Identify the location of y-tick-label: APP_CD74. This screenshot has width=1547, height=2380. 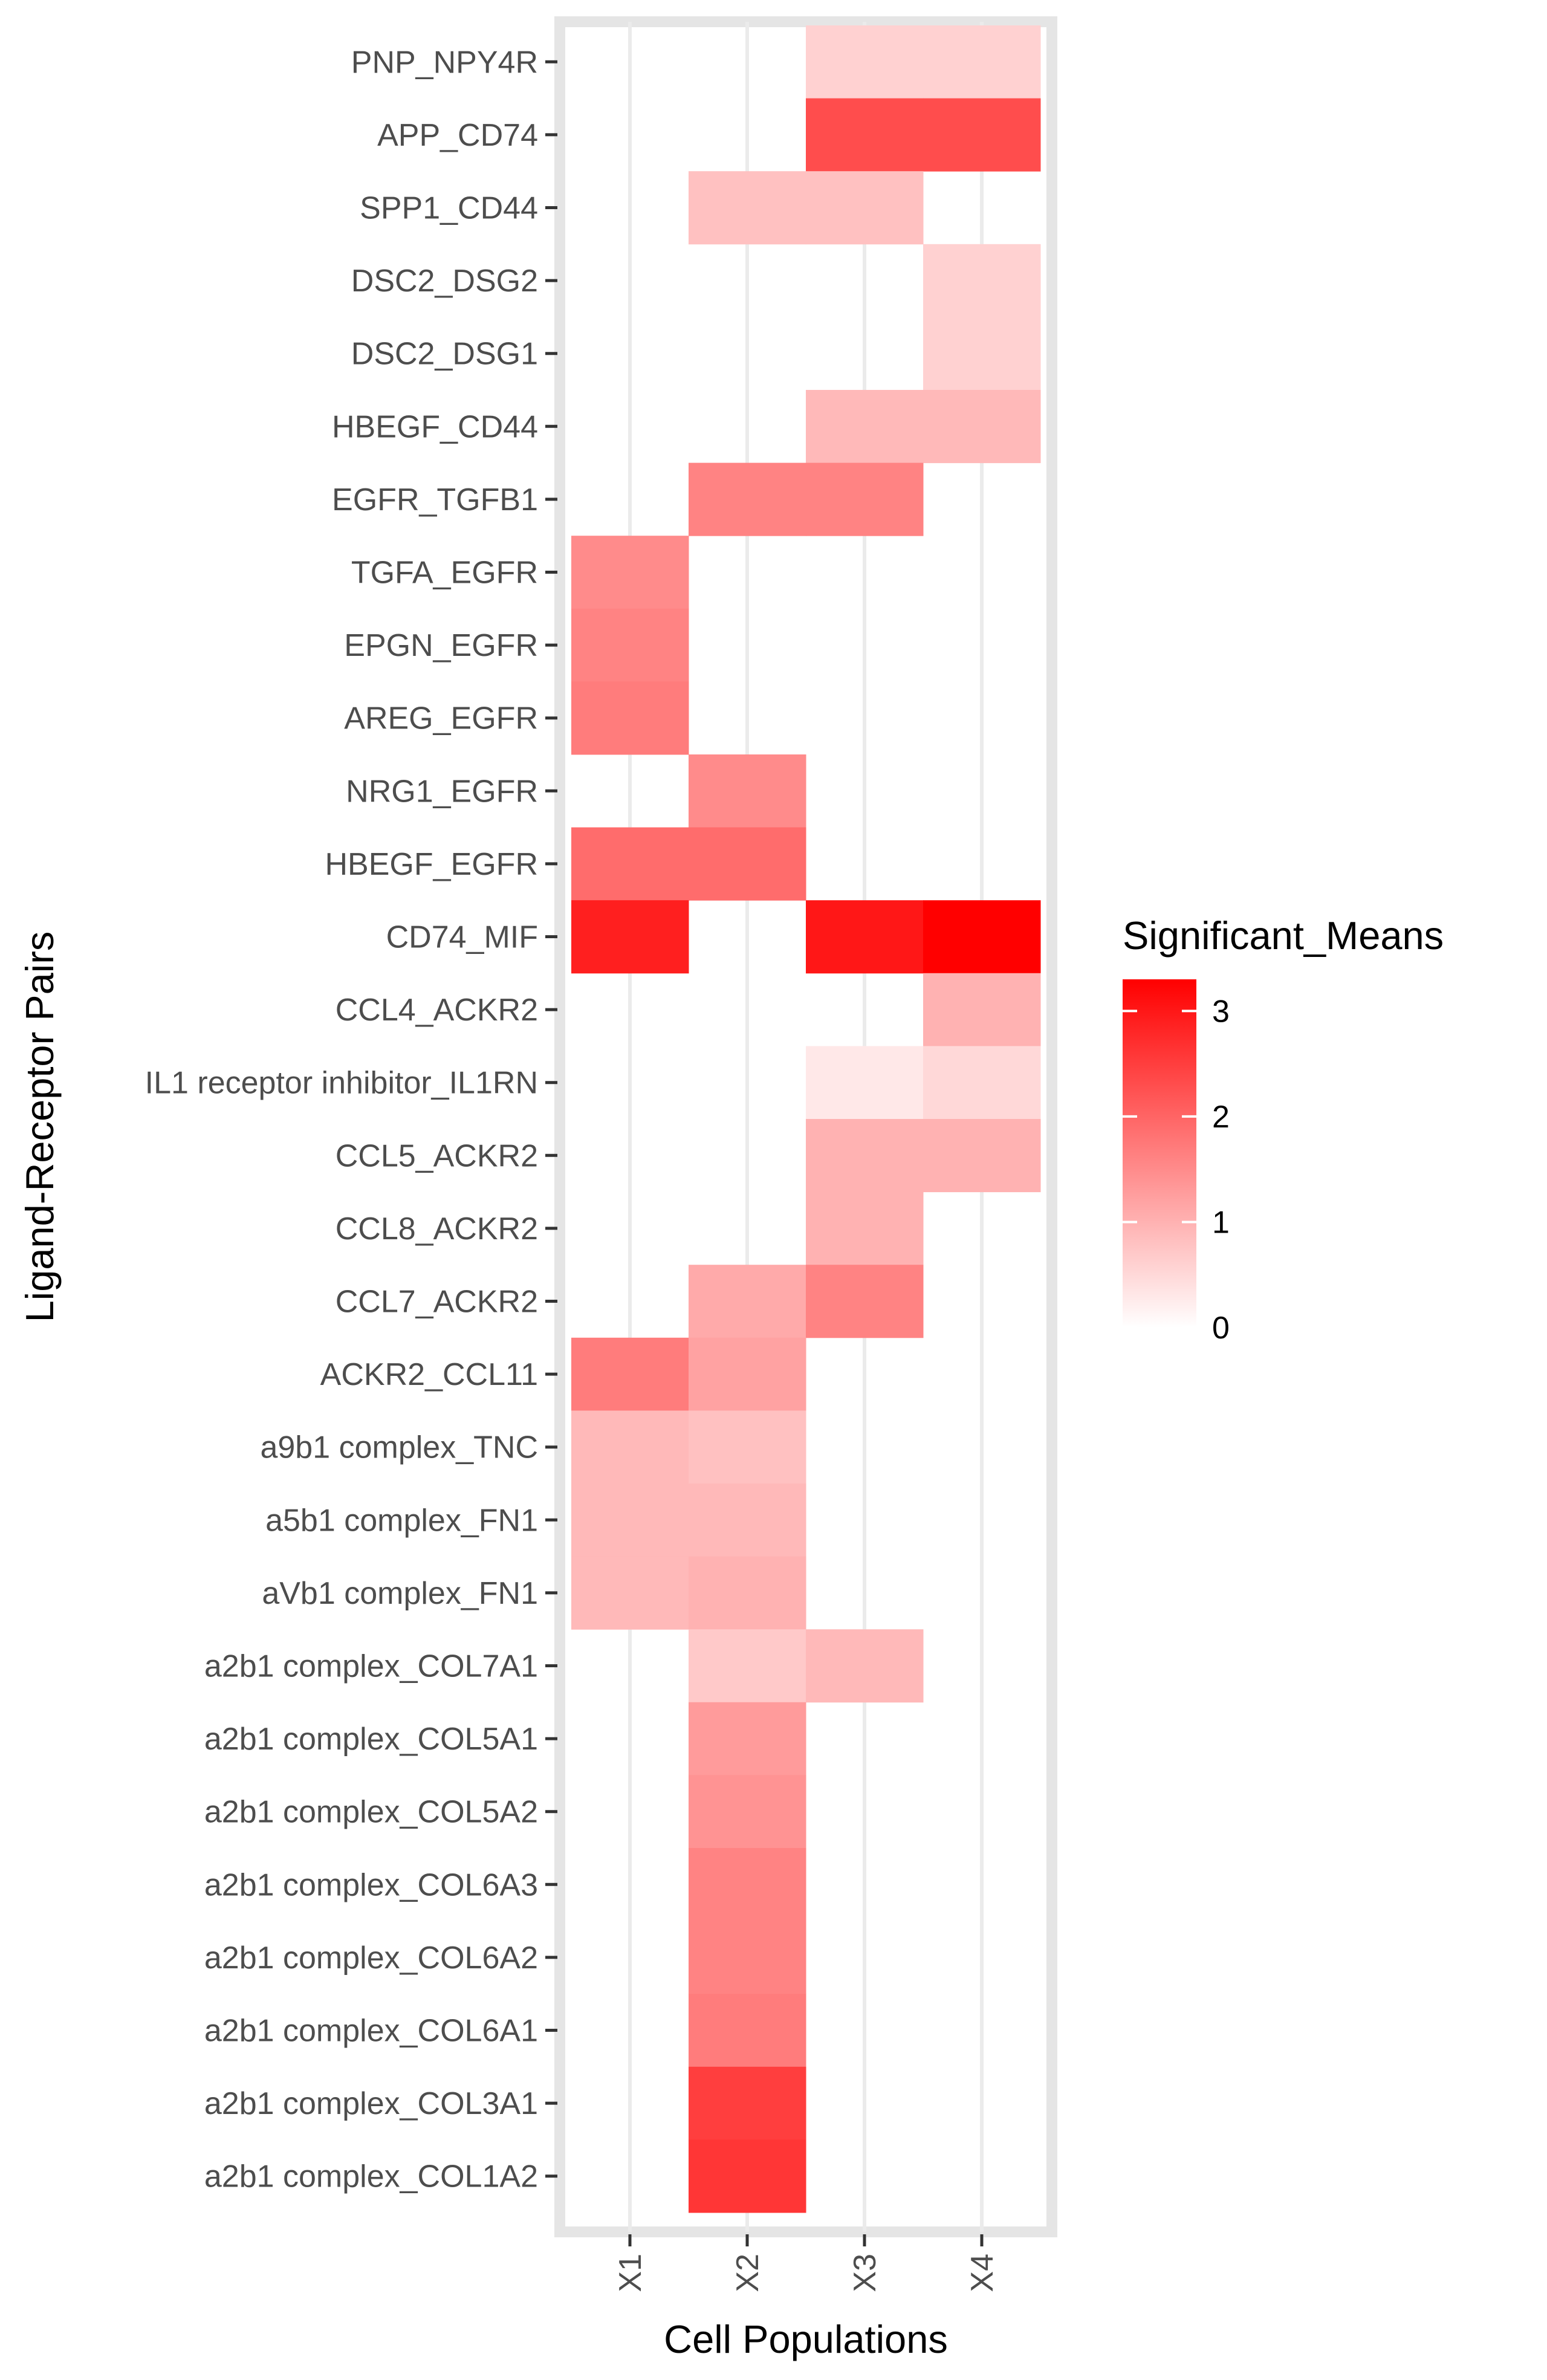
(457, 135).